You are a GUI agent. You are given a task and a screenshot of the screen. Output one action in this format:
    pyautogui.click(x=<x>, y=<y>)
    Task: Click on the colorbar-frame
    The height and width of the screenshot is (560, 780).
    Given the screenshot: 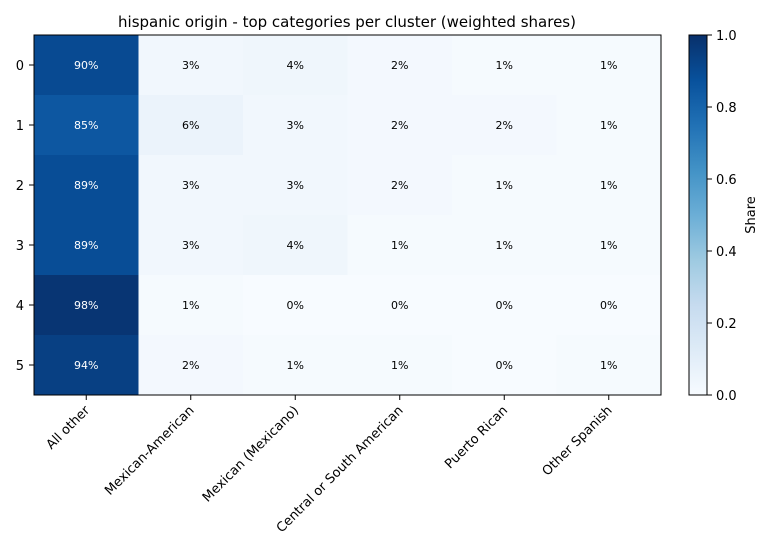 What is the action you would take?
    pyautogui.click(x=698, y=215)
    